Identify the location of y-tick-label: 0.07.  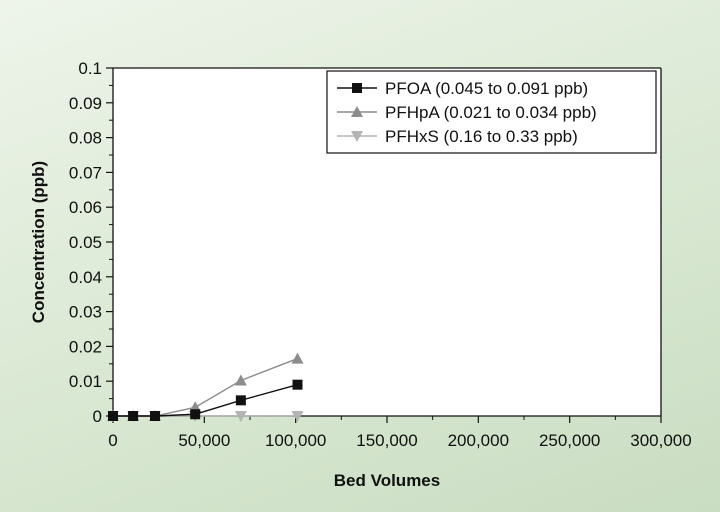
(85, 172).